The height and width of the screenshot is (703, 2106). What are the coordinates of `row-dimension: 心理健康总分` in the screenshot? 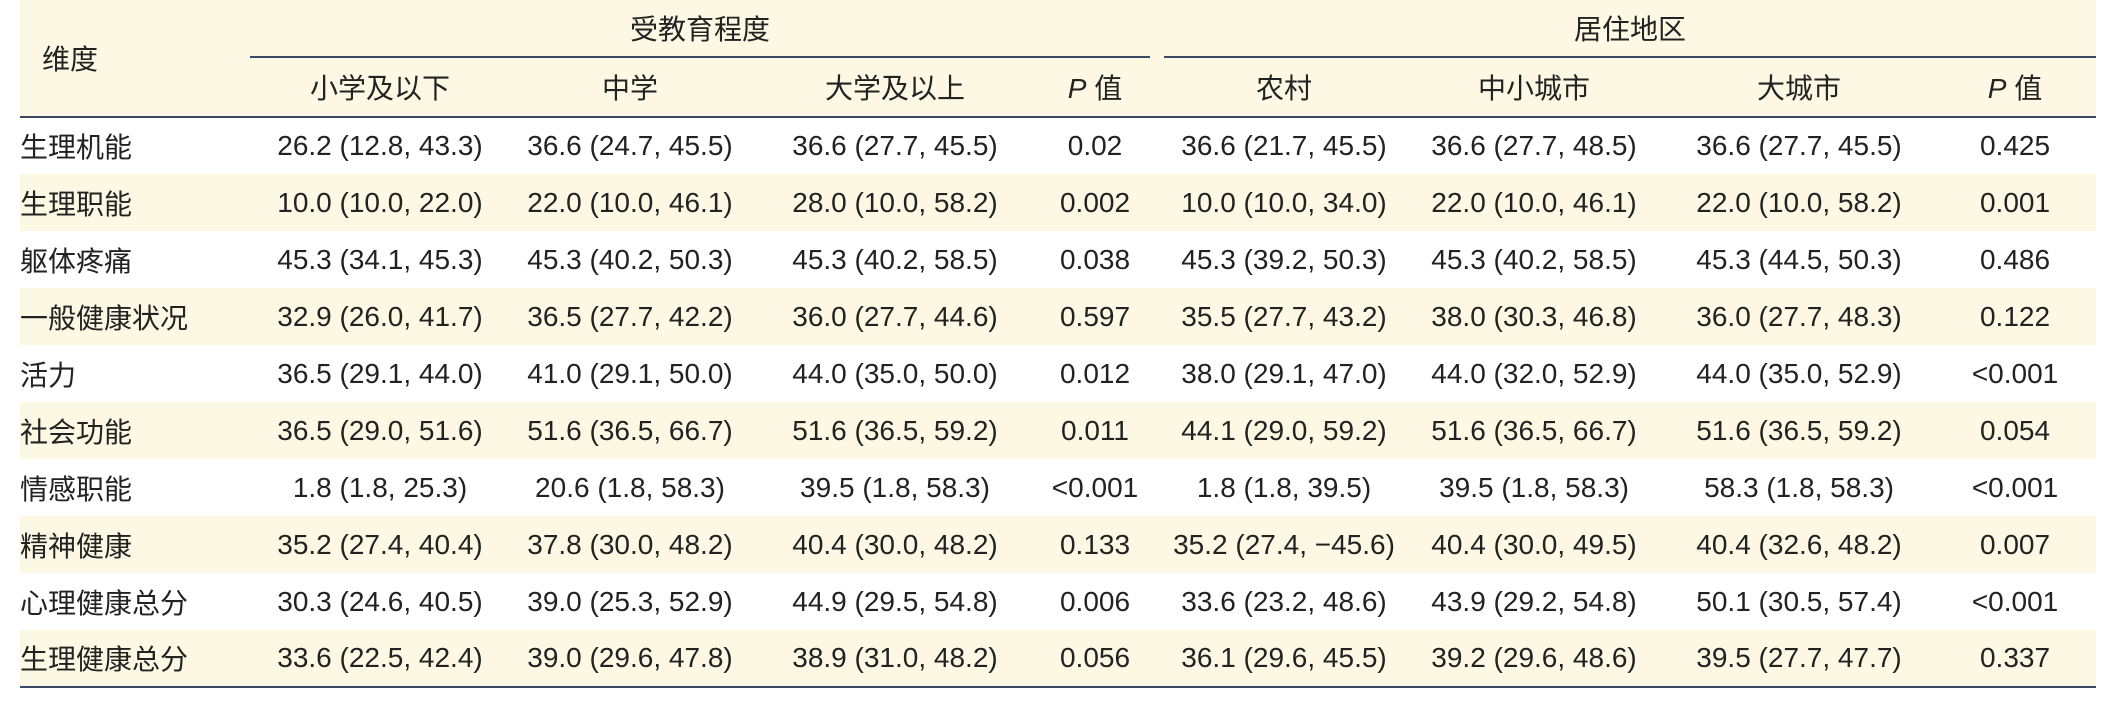 It's located at (104, 603).